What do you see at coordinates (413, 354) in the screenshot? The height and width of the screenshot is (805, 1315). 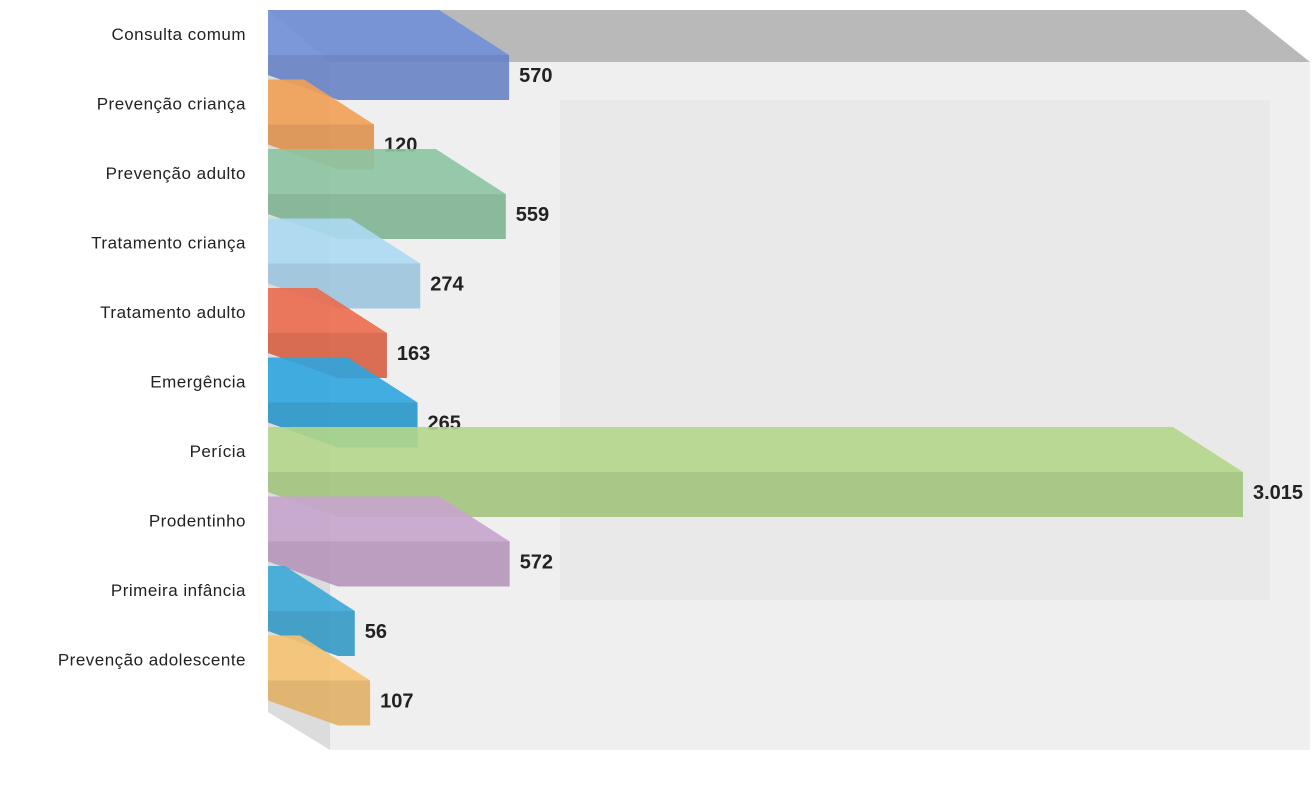 I see `value-label: 163` at bounding box center [413, 354].